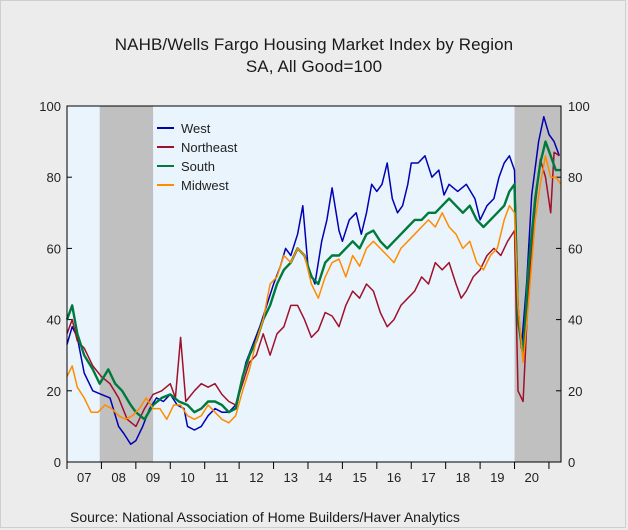  What do you see at coordinates (575, 391) in the screenshot?
I see `y-tick-label-right: 20` at bounding box center [575, 391].